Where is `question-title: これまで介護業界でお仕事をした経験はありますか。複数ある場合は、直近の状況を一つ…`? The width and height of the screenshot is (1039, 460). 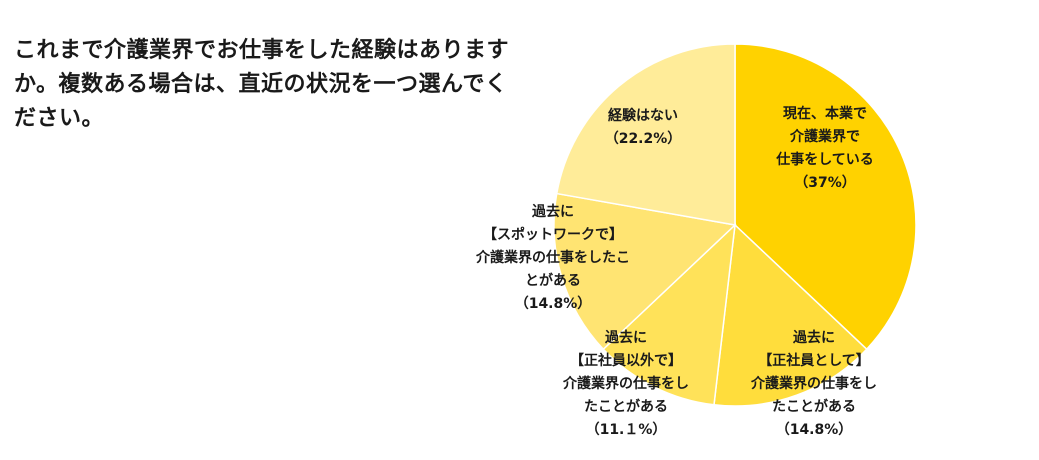
question-title: これまで介護業界でお仕事をした経験はありますか。複数ある場合は、直近の状況を一つ… is located at coordinates (262, 84).